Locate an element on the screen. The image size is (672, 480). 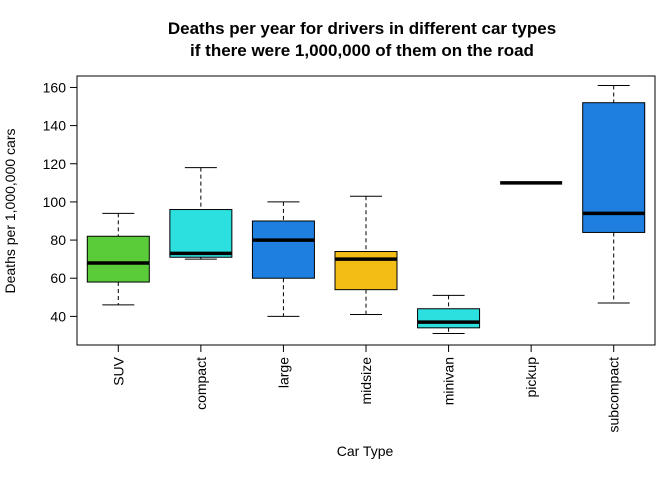
y-tick-label-140: 140 is located at coordinates (55, 126).